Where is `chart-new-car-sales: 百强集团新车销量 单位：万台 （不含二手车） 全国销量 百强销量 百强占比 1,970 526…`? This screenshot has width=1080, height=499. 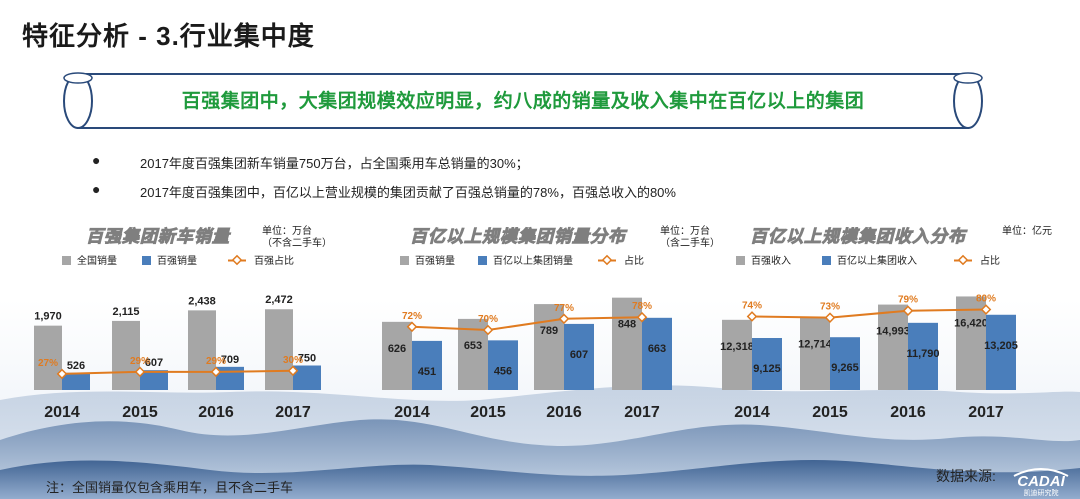 chart-new-car-sales: 百强集团新车销量 单位：万台 （不含二手车） 全国销量 百强销量 百强占比 1,970 526… is located at coordinates (185, 327).